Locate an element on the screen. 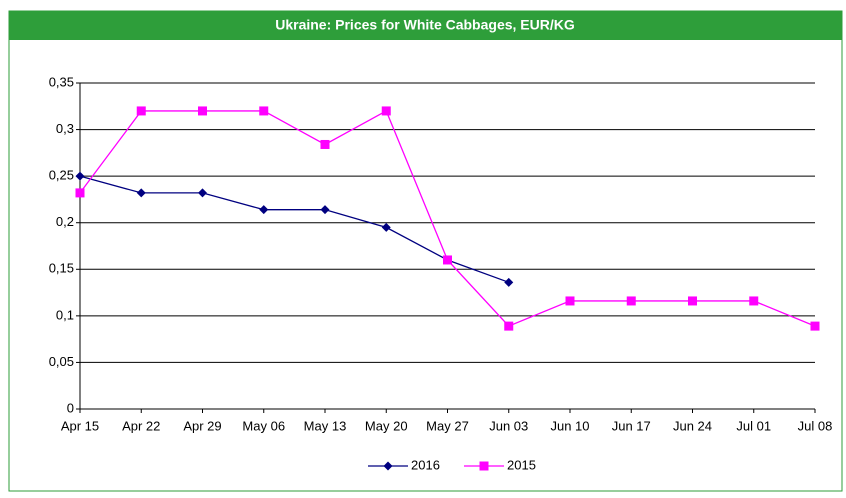 This screenshot has width=846, height=498. x-tick-label: May 06 is located at coordinates (263, 425).